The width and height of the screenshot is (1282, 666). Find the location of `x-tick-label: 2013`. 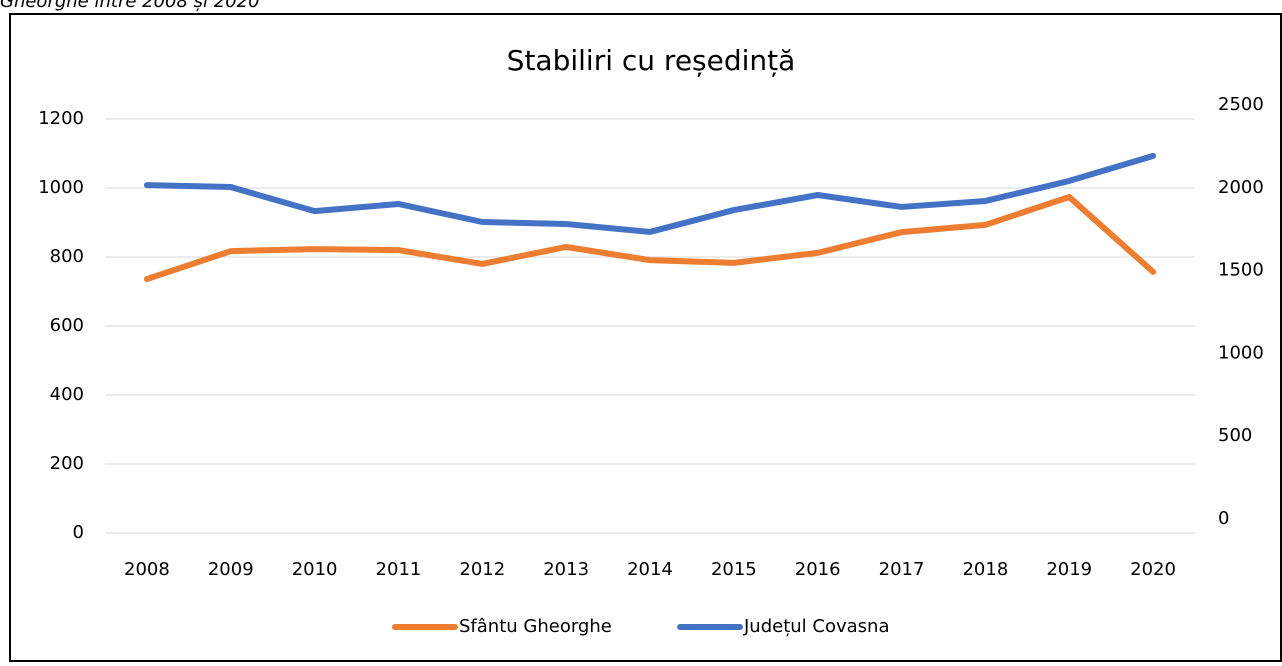

x-tick-label: 2013 is located at coordinates (566, 569).